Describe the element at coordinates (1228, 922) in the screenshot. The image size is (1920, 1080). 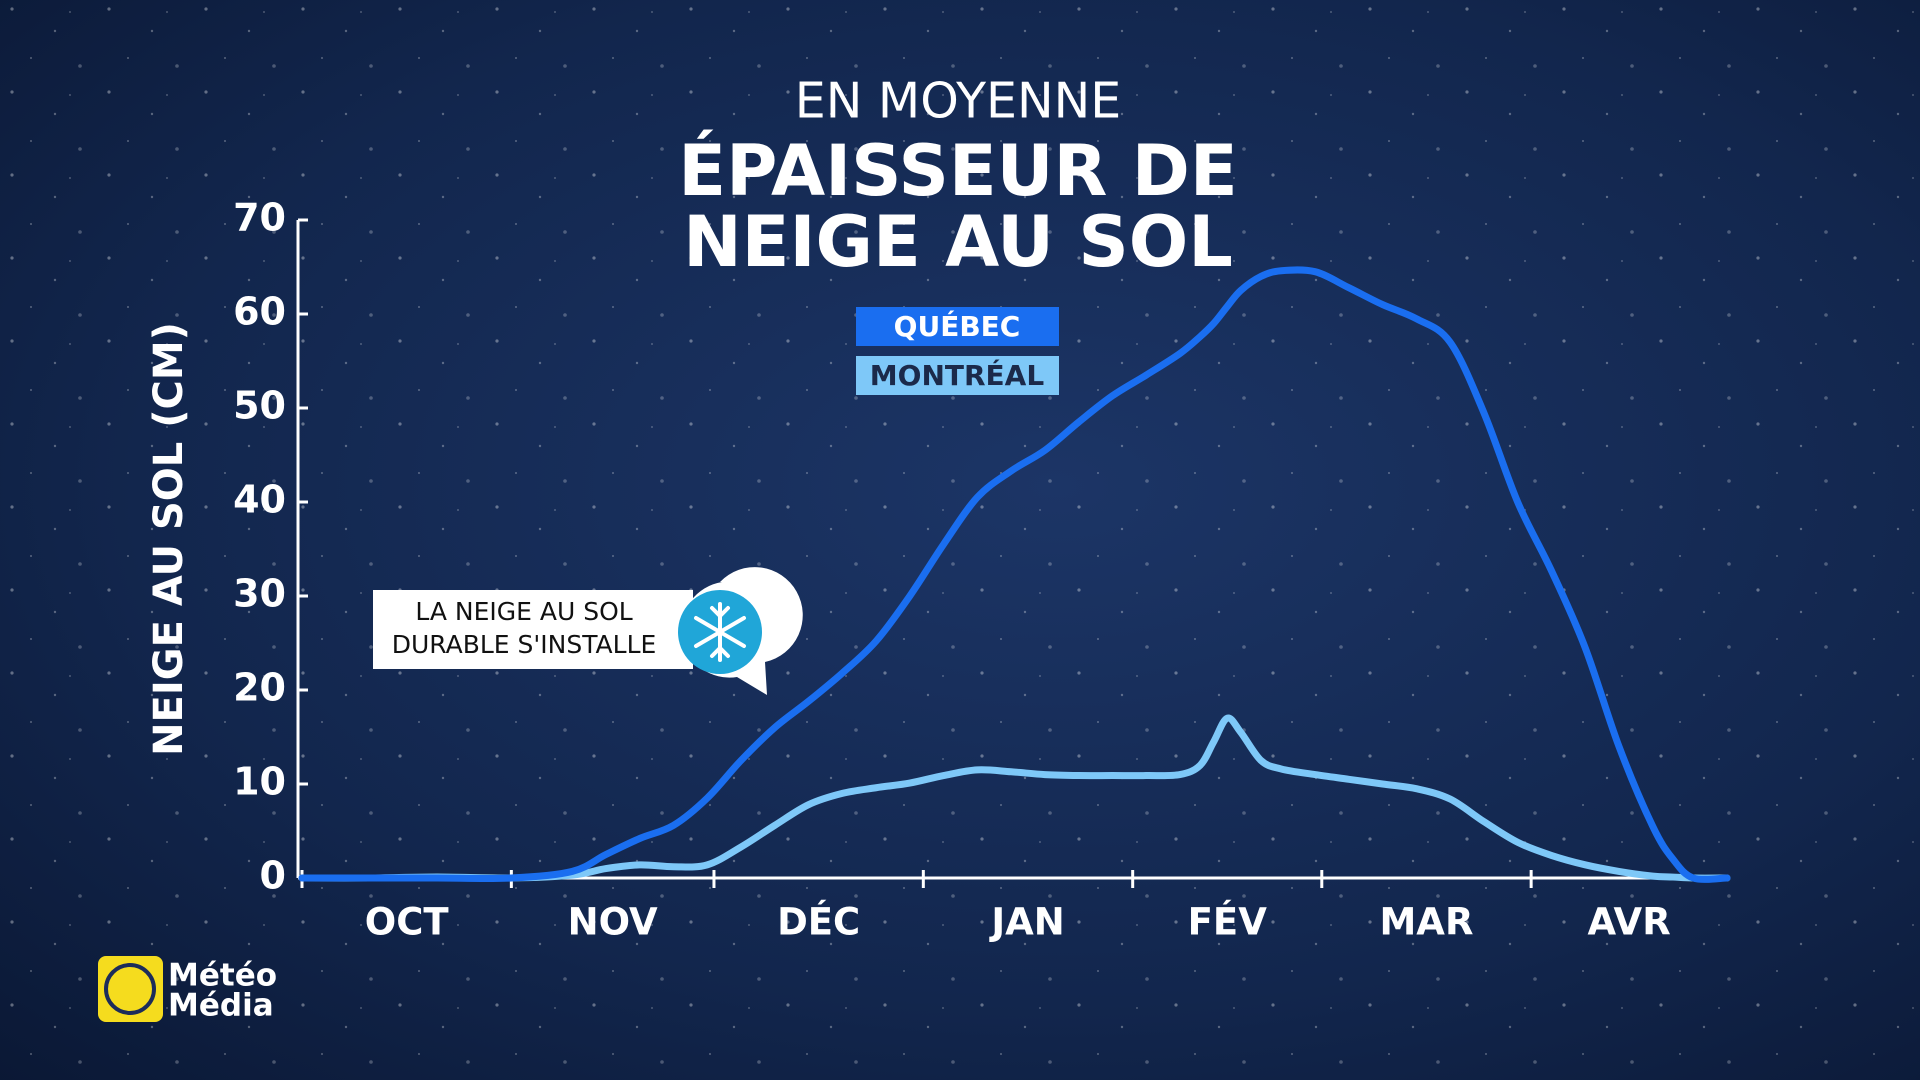
I see `x-tick-label: FÉV` at that location.